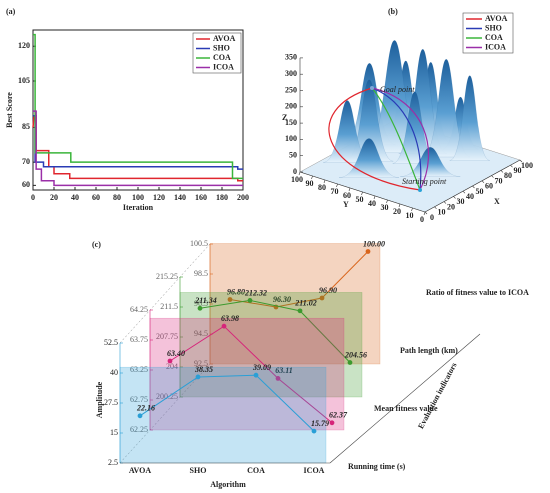 The width and height of the screenshot is (550, 493). What do you see at coordinates (9, 110) in the screenshot?
I see `y-axis-label: Best Score` at bounding box center [9, 110].